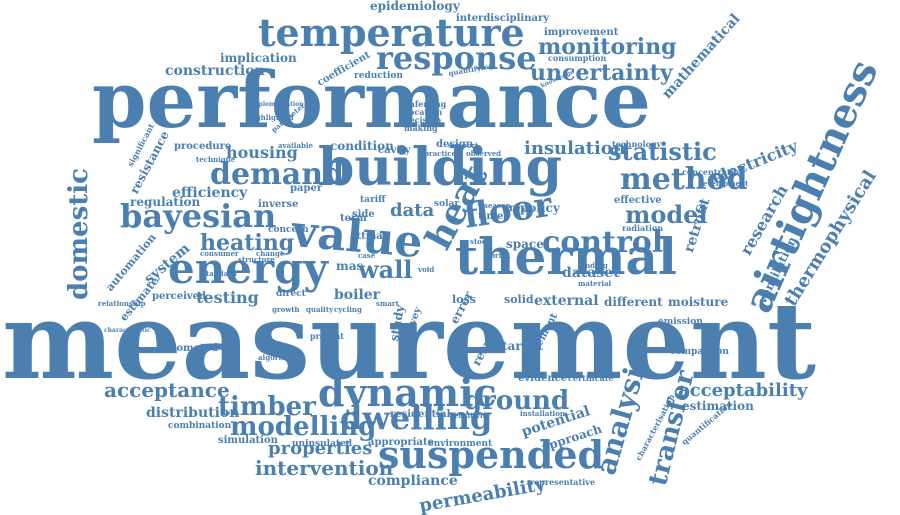  Describe the element at coordinates (415, 6) in the screenshot. I see `word: epidemiology` at that location.